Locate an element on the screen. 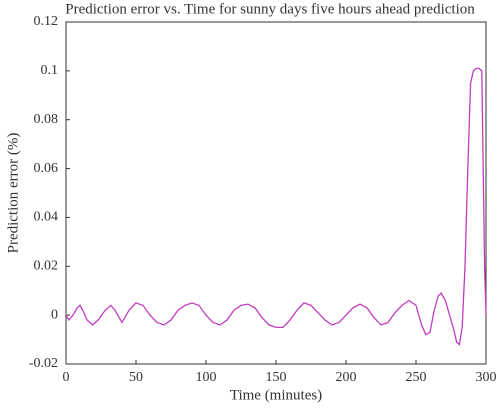 The image size is (500, 408). y-tick-label: 0.12 is located at coordinates (46, 21).